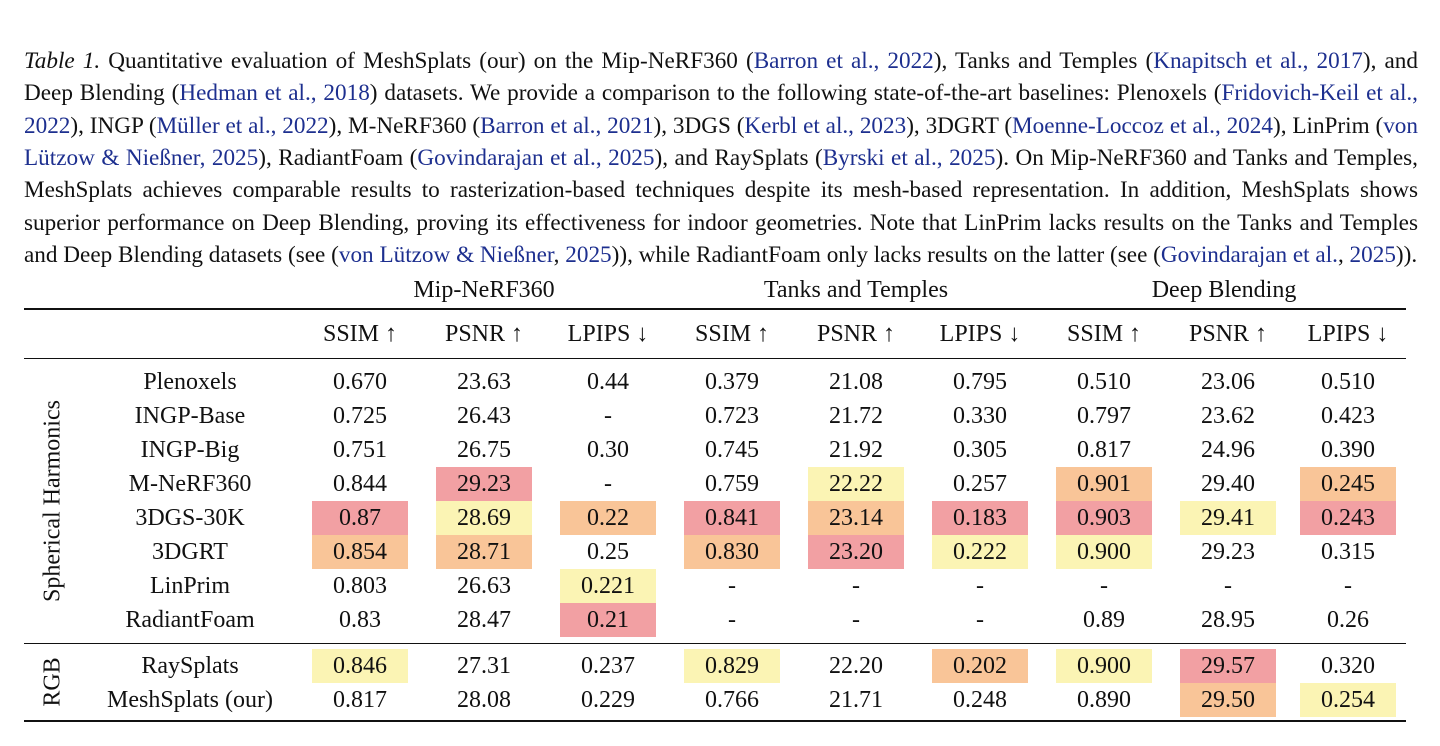 This screenshot has width=1440, height=746. What do you see at coordinates (856, 289) in the screenshot?
I see `dataset-header: Tanks and Temples` at bounding box center [856, 289].